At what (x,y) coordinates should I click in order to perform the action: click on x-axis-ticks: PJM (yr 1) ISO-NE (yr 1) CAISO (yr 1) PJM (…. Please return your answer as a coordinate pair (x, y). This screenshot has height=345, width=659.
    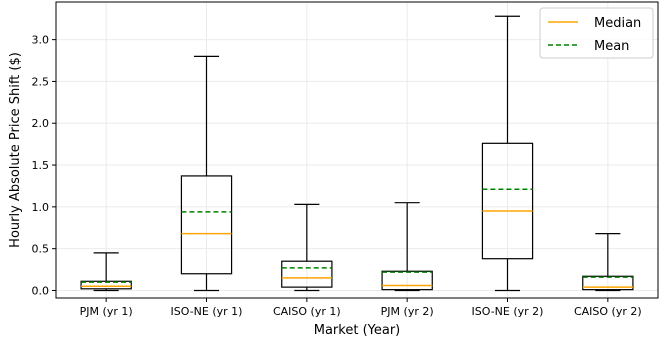
    Looking at the image, I should click on (361, 308).